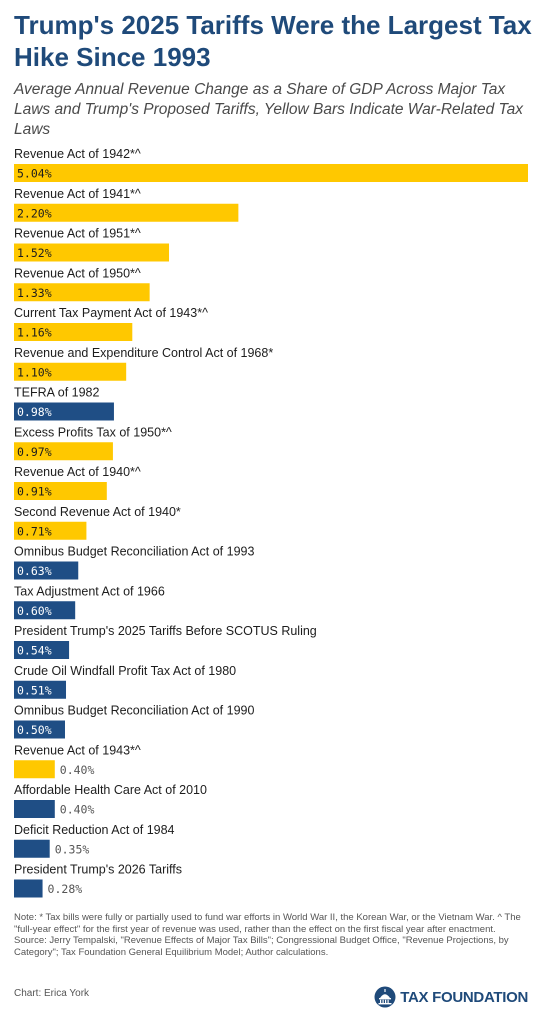  I want to click on chart-credit: Chart: Erica York, so click(52, 993).